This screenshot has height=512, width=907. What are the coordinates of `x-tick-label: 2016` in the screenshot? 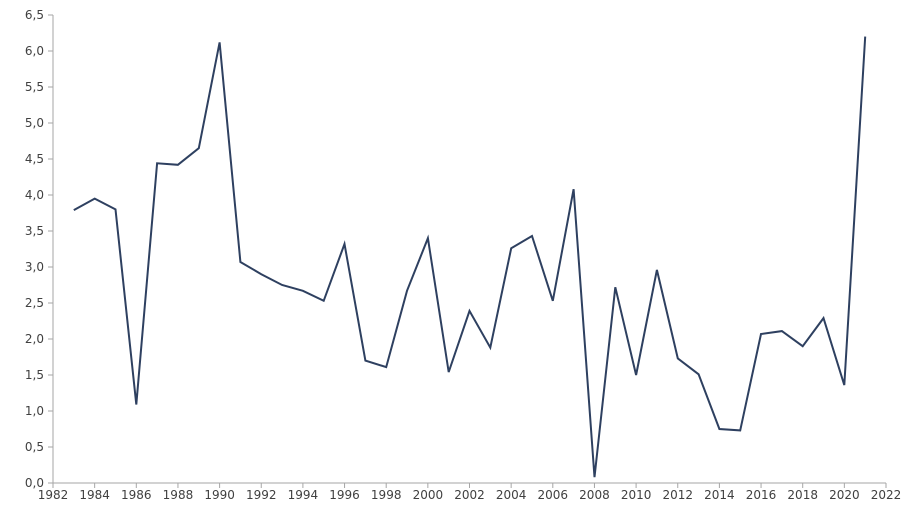 It's located at (761, 495).